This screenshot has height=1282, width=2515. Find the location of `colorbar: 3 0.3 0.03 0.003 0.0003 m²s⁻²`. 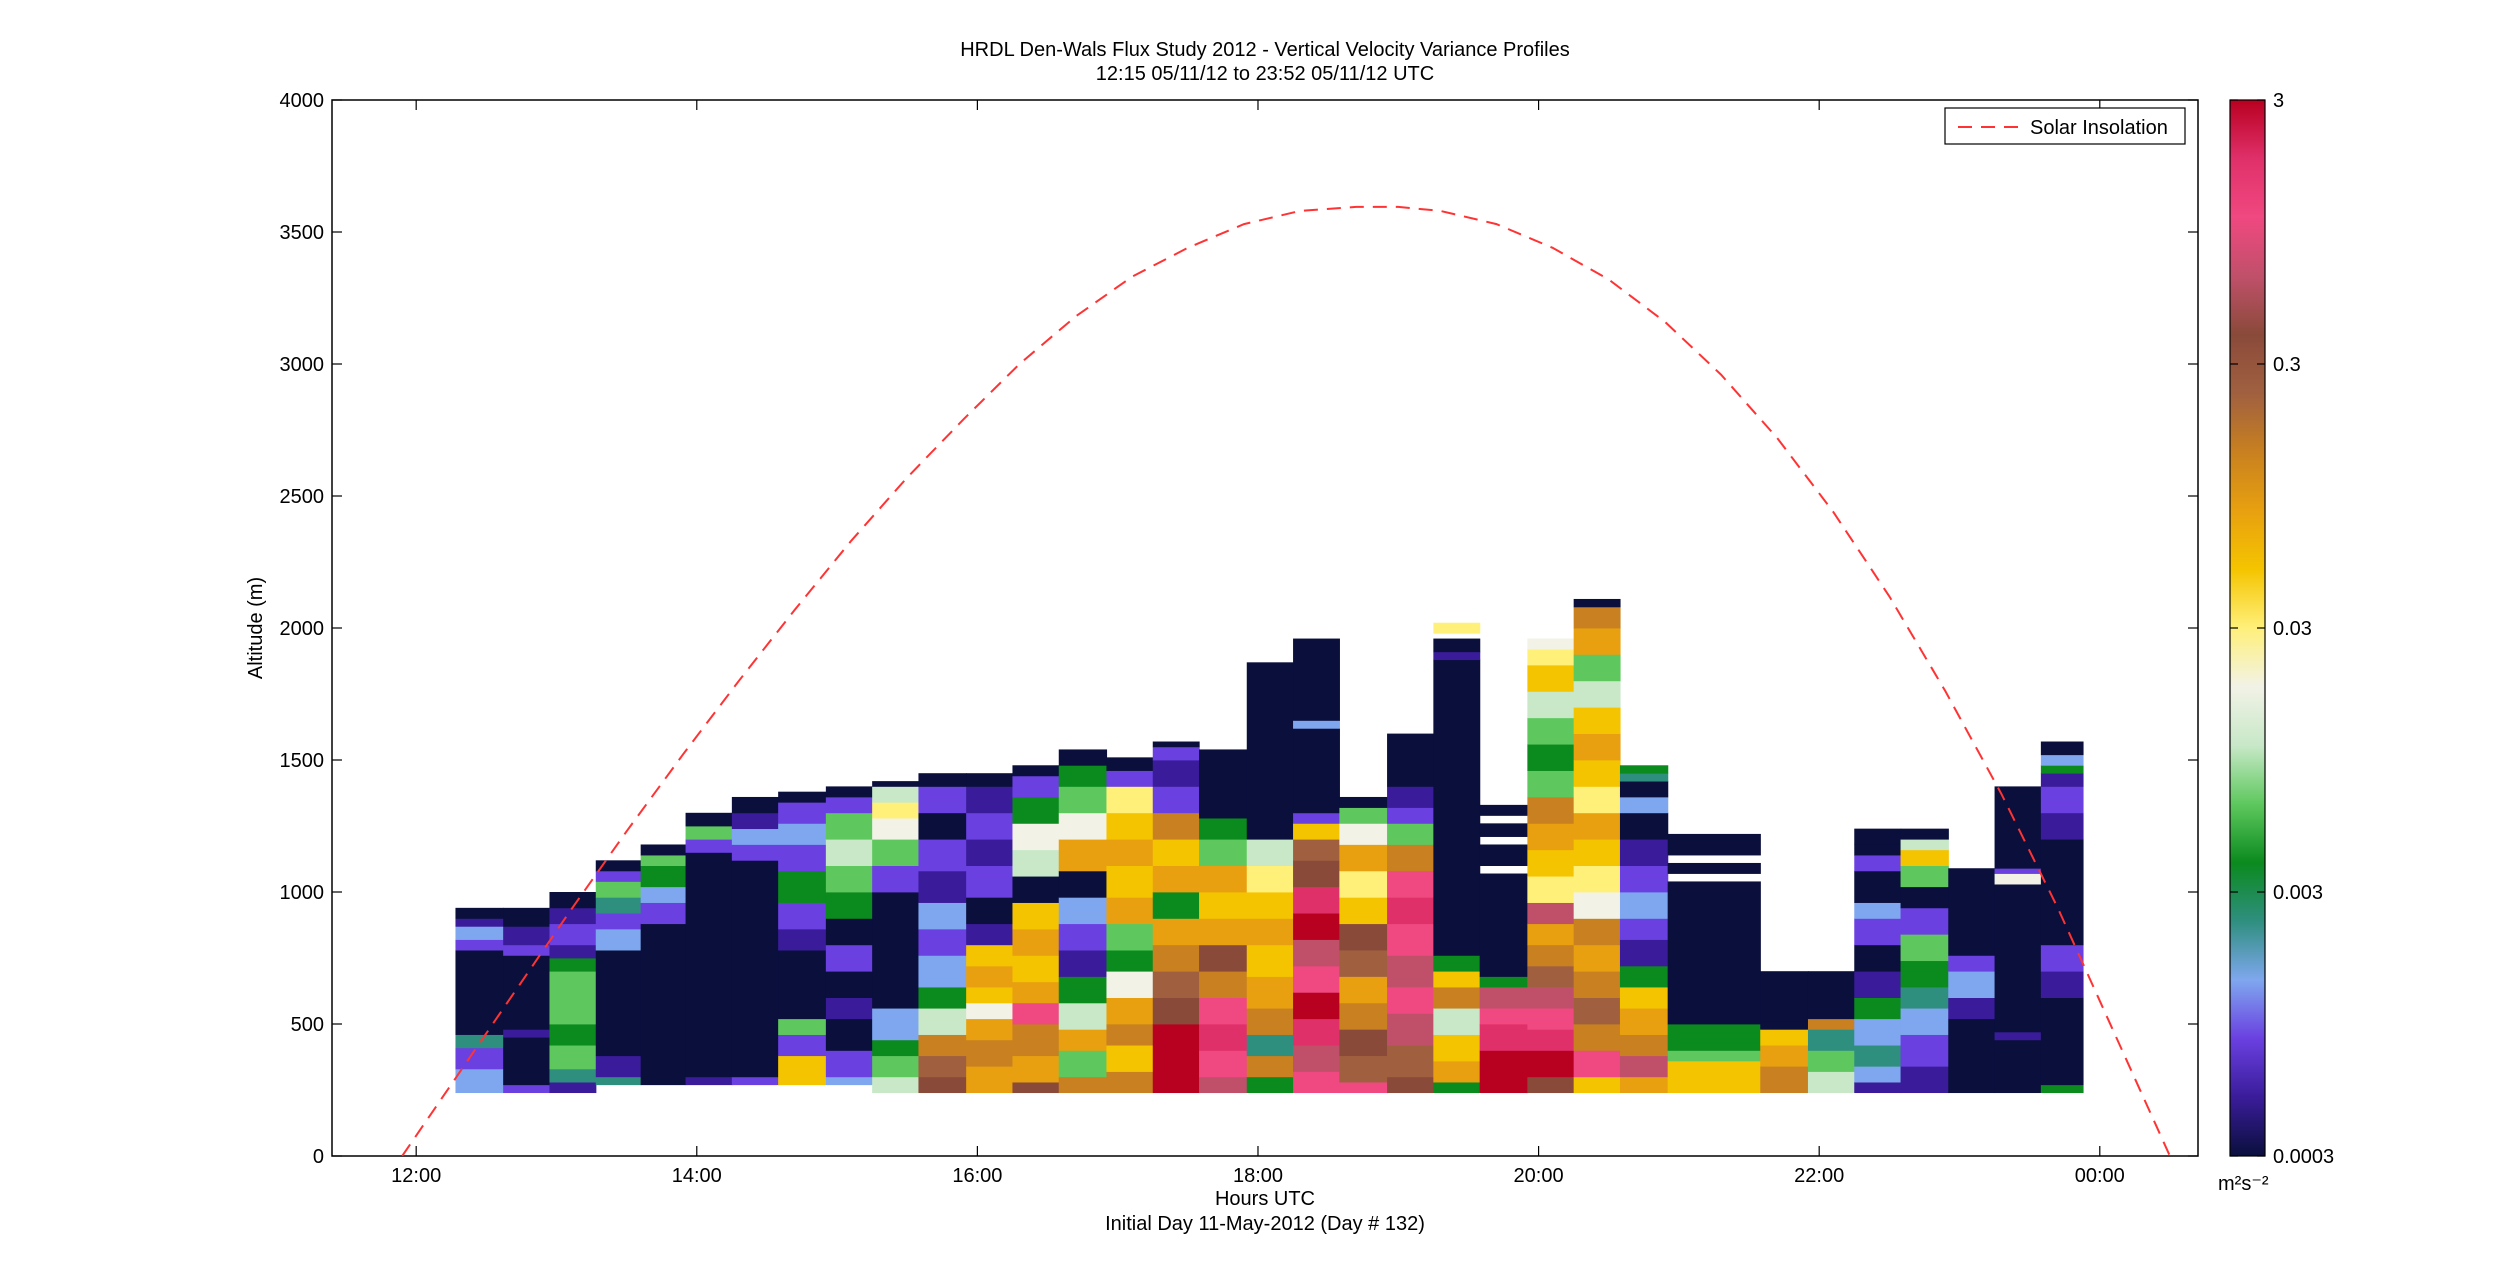

colorbar: 3 0.3 0.03 0.003 0.0003 m²s⁻² is located at coordinates (2276, 642).